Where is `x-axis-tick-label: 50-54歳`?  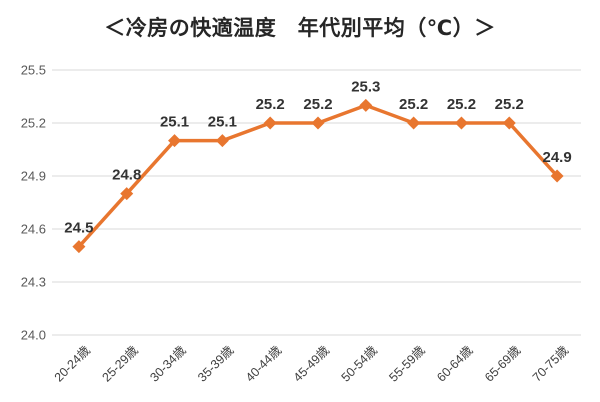
x-axis-tick-label: 50-54歳 is located at coordinates (360, 364).